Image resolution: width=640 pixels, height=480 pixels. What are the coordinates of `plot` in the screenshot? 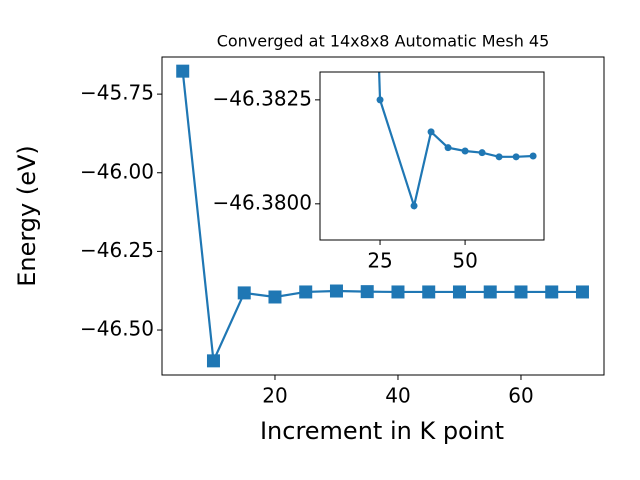 It's located at (456, 141).